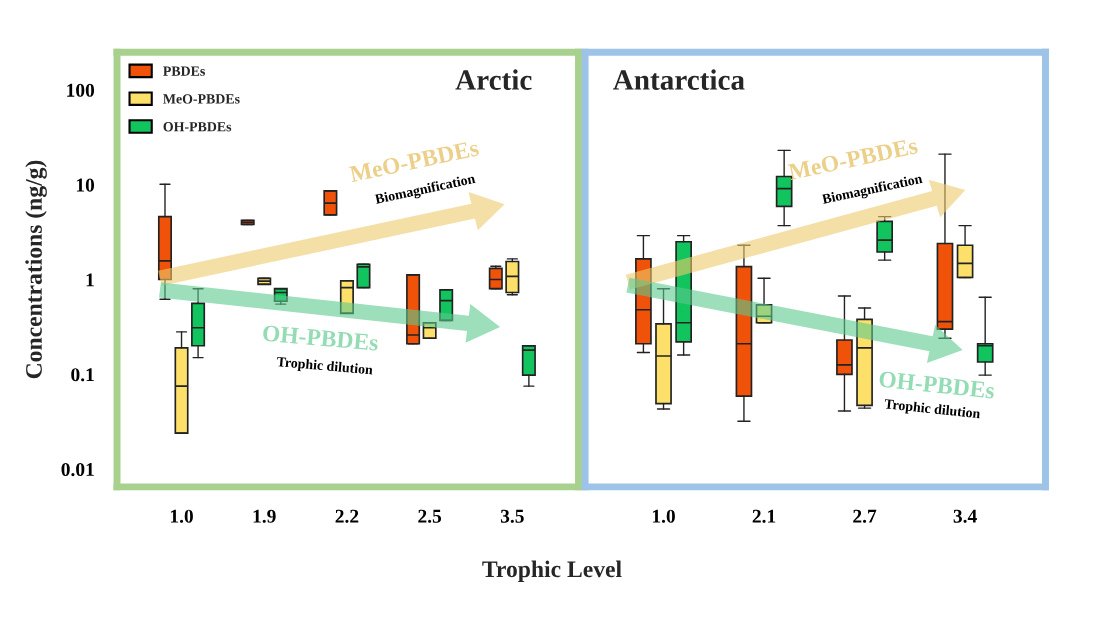 This screenshot has width=1104, height=621. Describe the element at coordinates (512, 516) in the screenshot. I see `x-tick-label: 3.5` at that location.